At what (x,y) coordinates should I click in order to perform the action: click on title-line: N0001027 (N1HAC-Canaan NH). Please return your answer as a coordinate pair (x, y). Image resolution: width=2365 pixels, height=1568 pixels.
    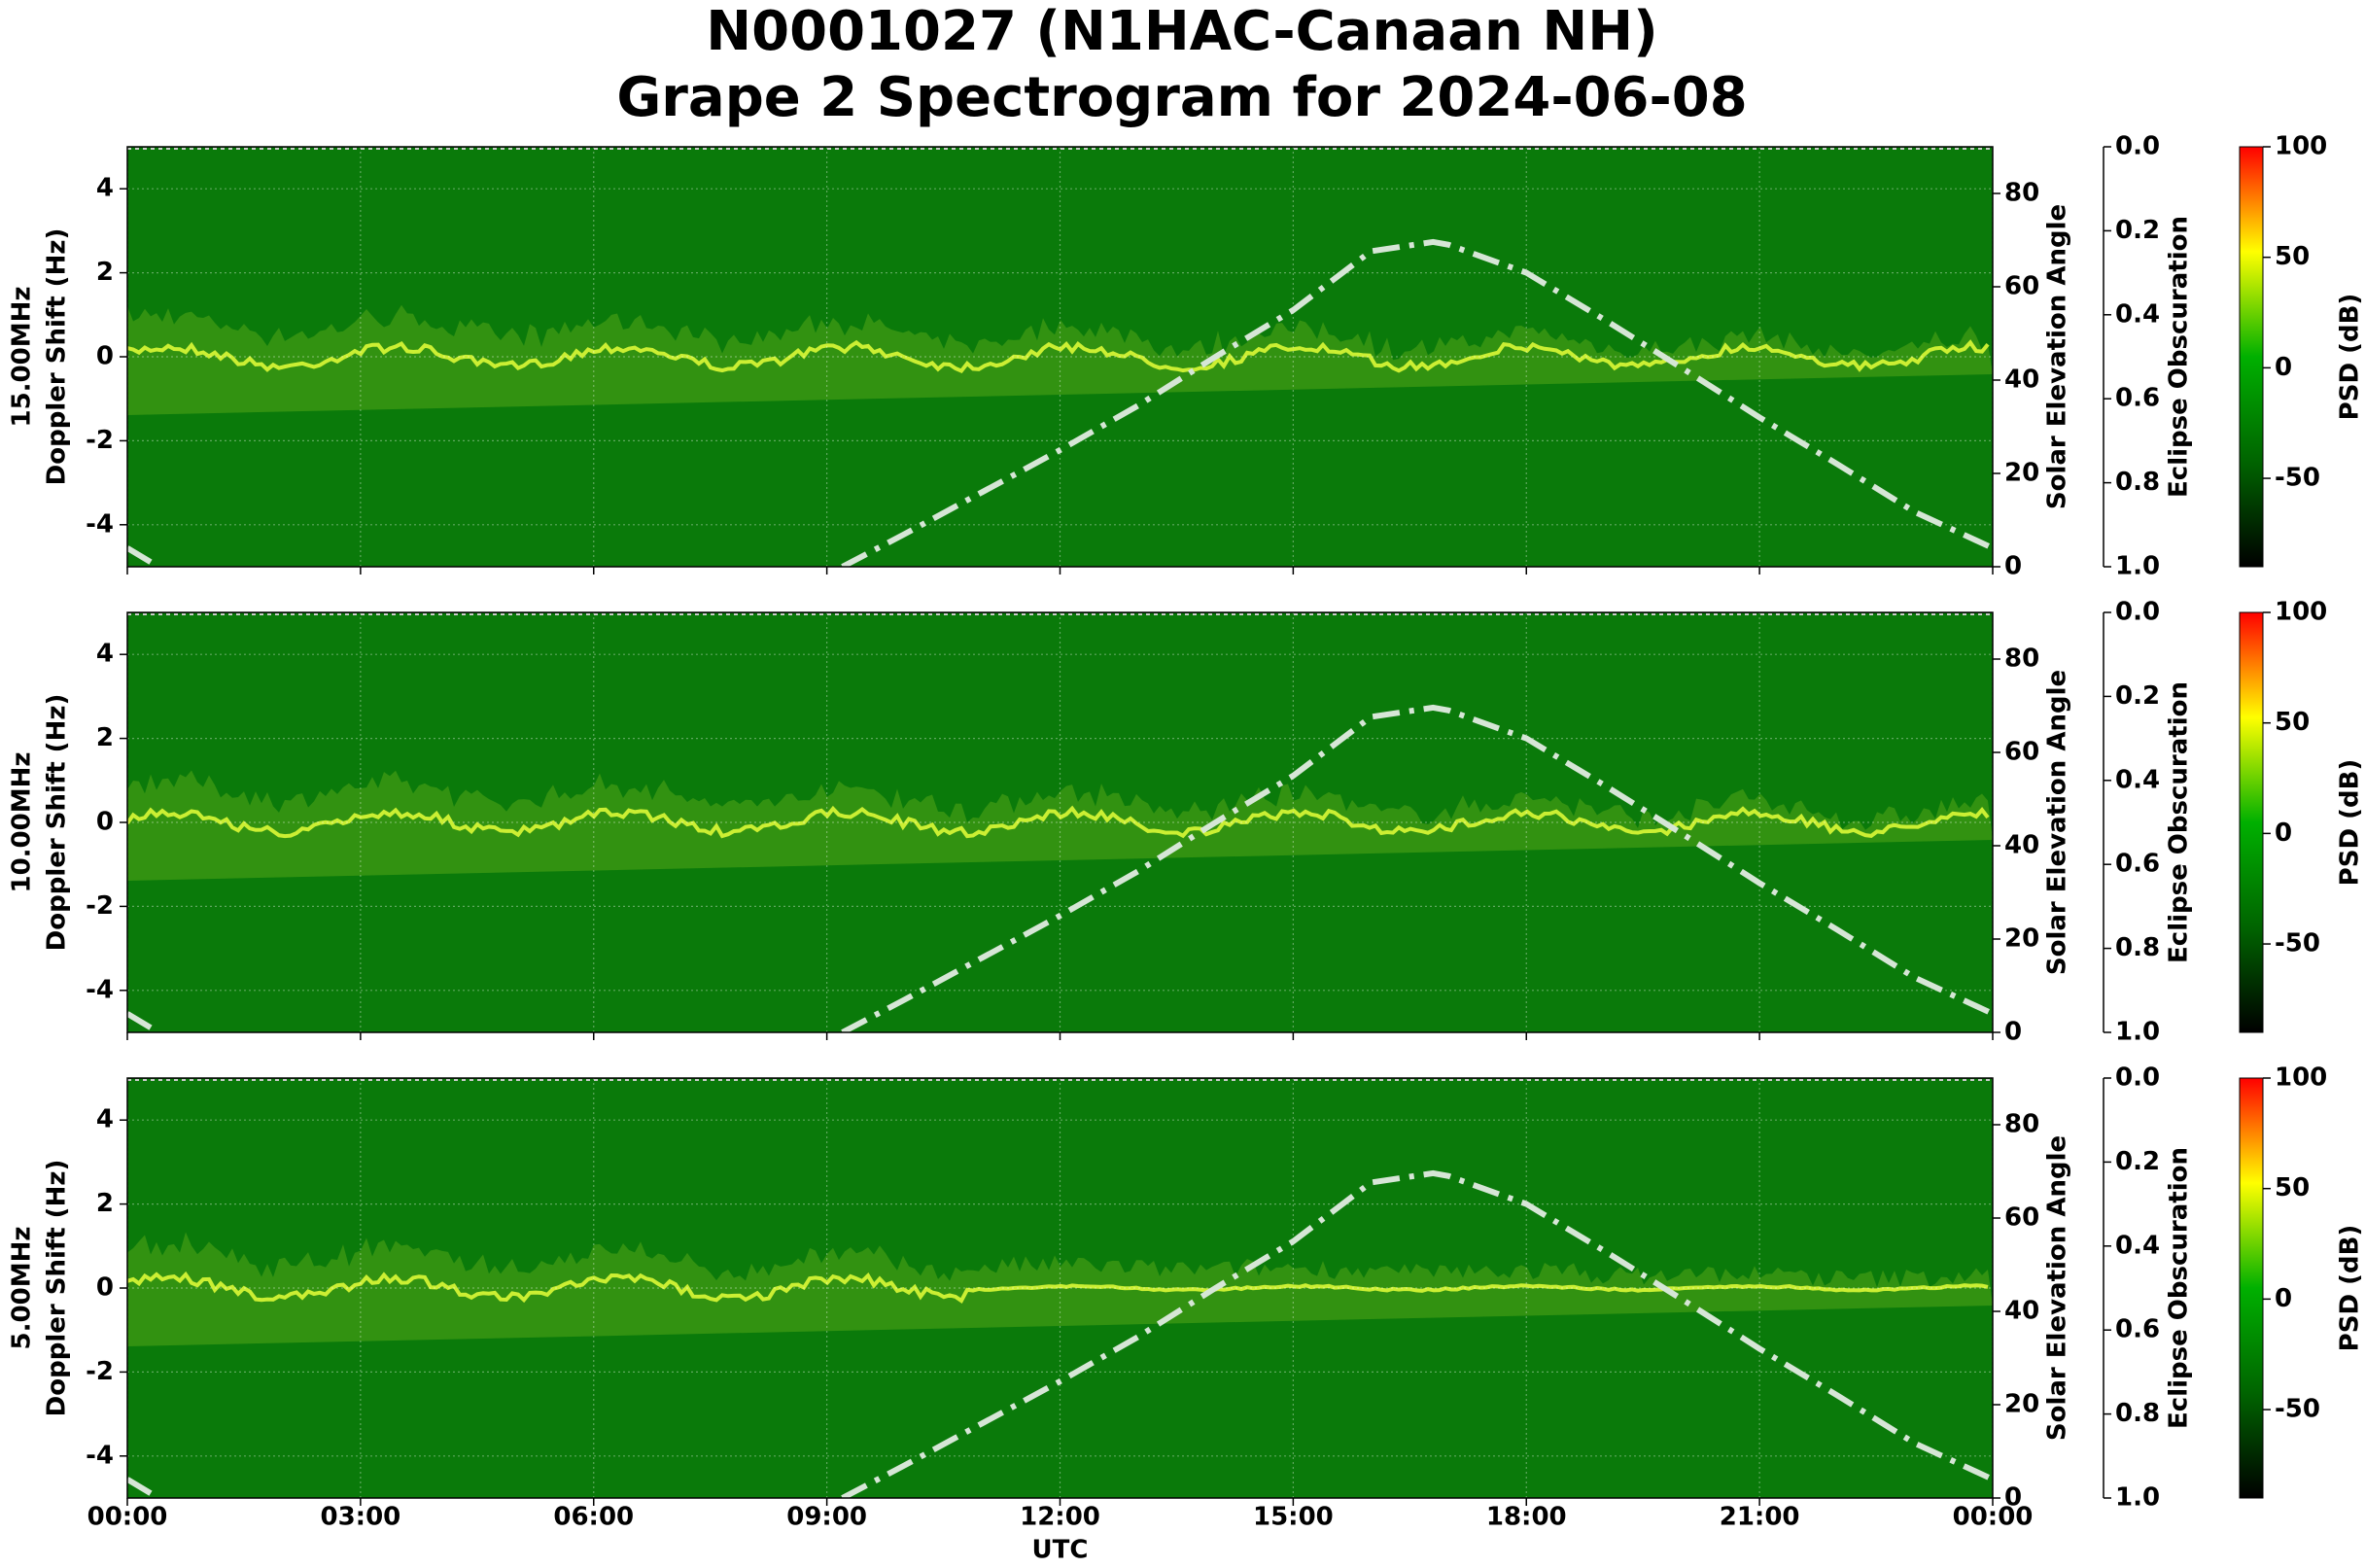
    Looking at the image, I should click on (1181, 31).